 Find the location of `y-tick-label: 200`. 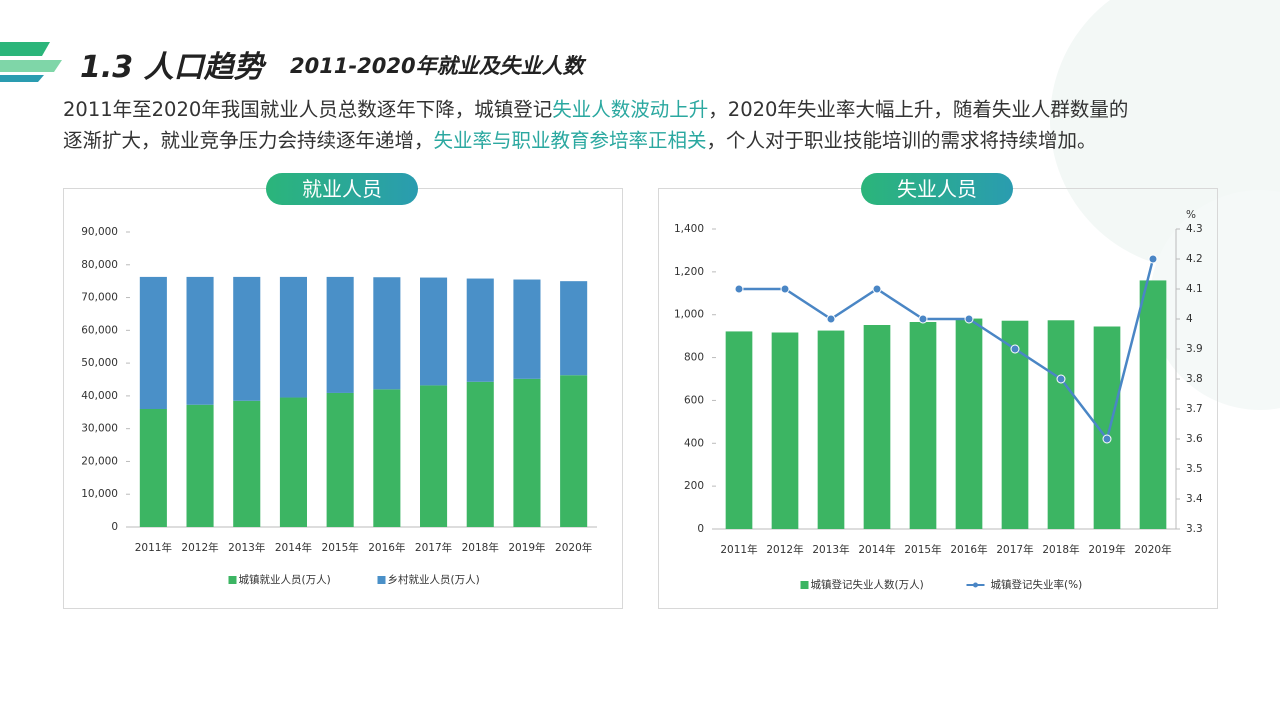

y-tick-label: 200 is located at coordinates (694, 486).